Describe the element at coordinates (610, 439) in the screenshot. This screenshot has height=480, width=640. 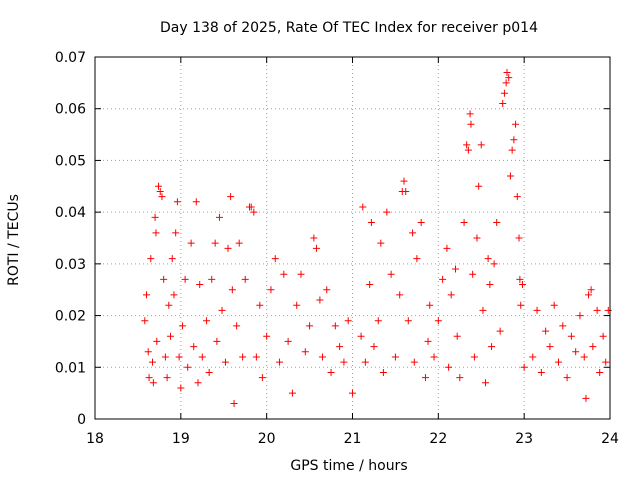
I see `x-tick-label: 24` at that location.